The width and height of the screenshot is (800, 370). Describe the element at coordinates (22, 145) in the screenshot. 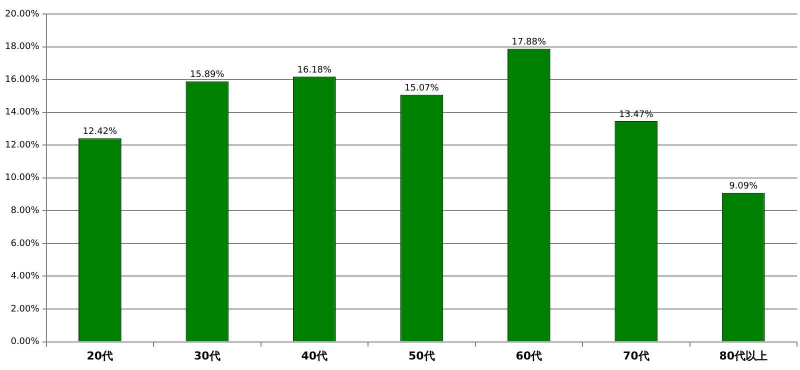

I see `y-tick-label: 12.00%` at that location.